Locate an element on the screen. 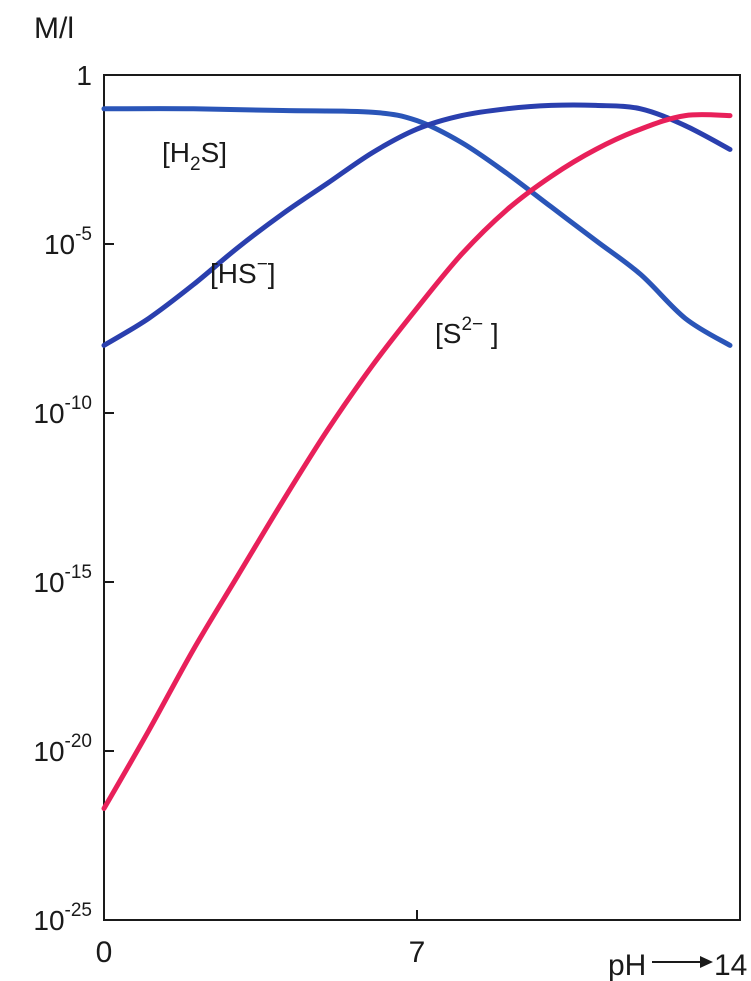 The height and width of the screenshot is (981, 751). x-axis-arrow-head is located at coordinates (706, 962).